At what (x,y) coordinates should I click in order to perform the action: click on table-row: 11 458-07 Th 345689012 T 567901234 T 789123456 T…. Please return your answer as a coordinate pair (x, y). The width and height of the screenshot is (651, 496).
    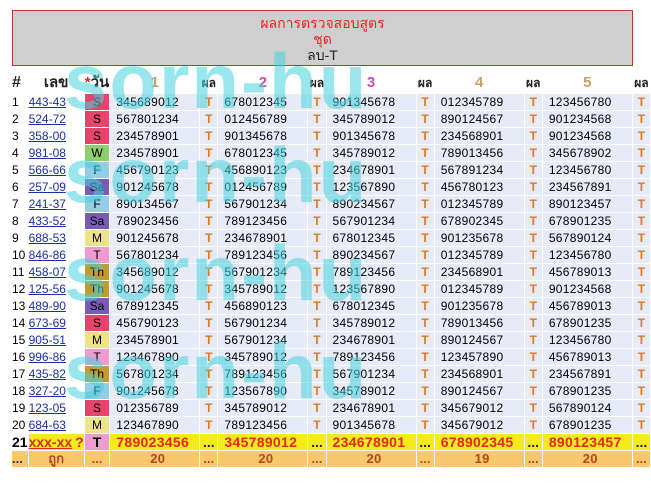
    Looking at the image, I should click on (331, 272).